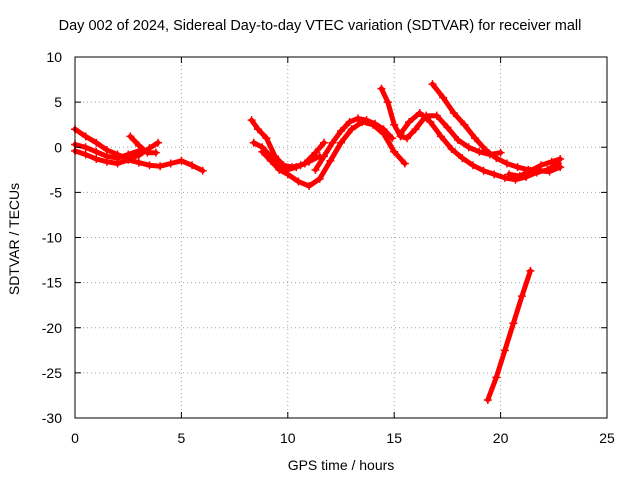 The width and height of the screenshot is (640, 480). I want to click on x-tick-label: 10, so click(288, 438).